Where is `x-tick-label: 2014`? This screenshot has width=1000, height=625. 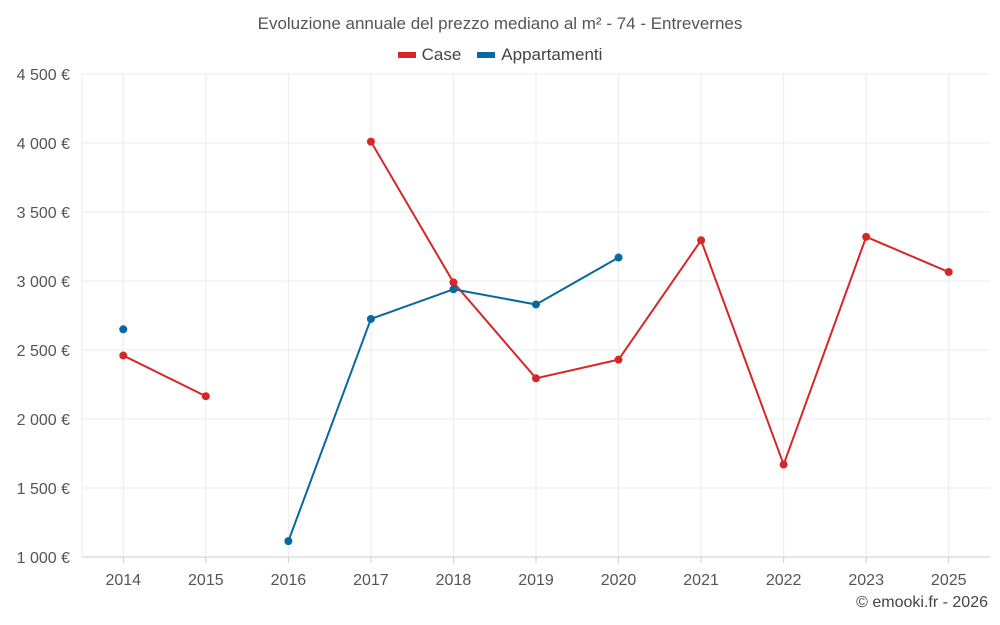 x-tick-label: 2014 is located at coordinates (123, 580).